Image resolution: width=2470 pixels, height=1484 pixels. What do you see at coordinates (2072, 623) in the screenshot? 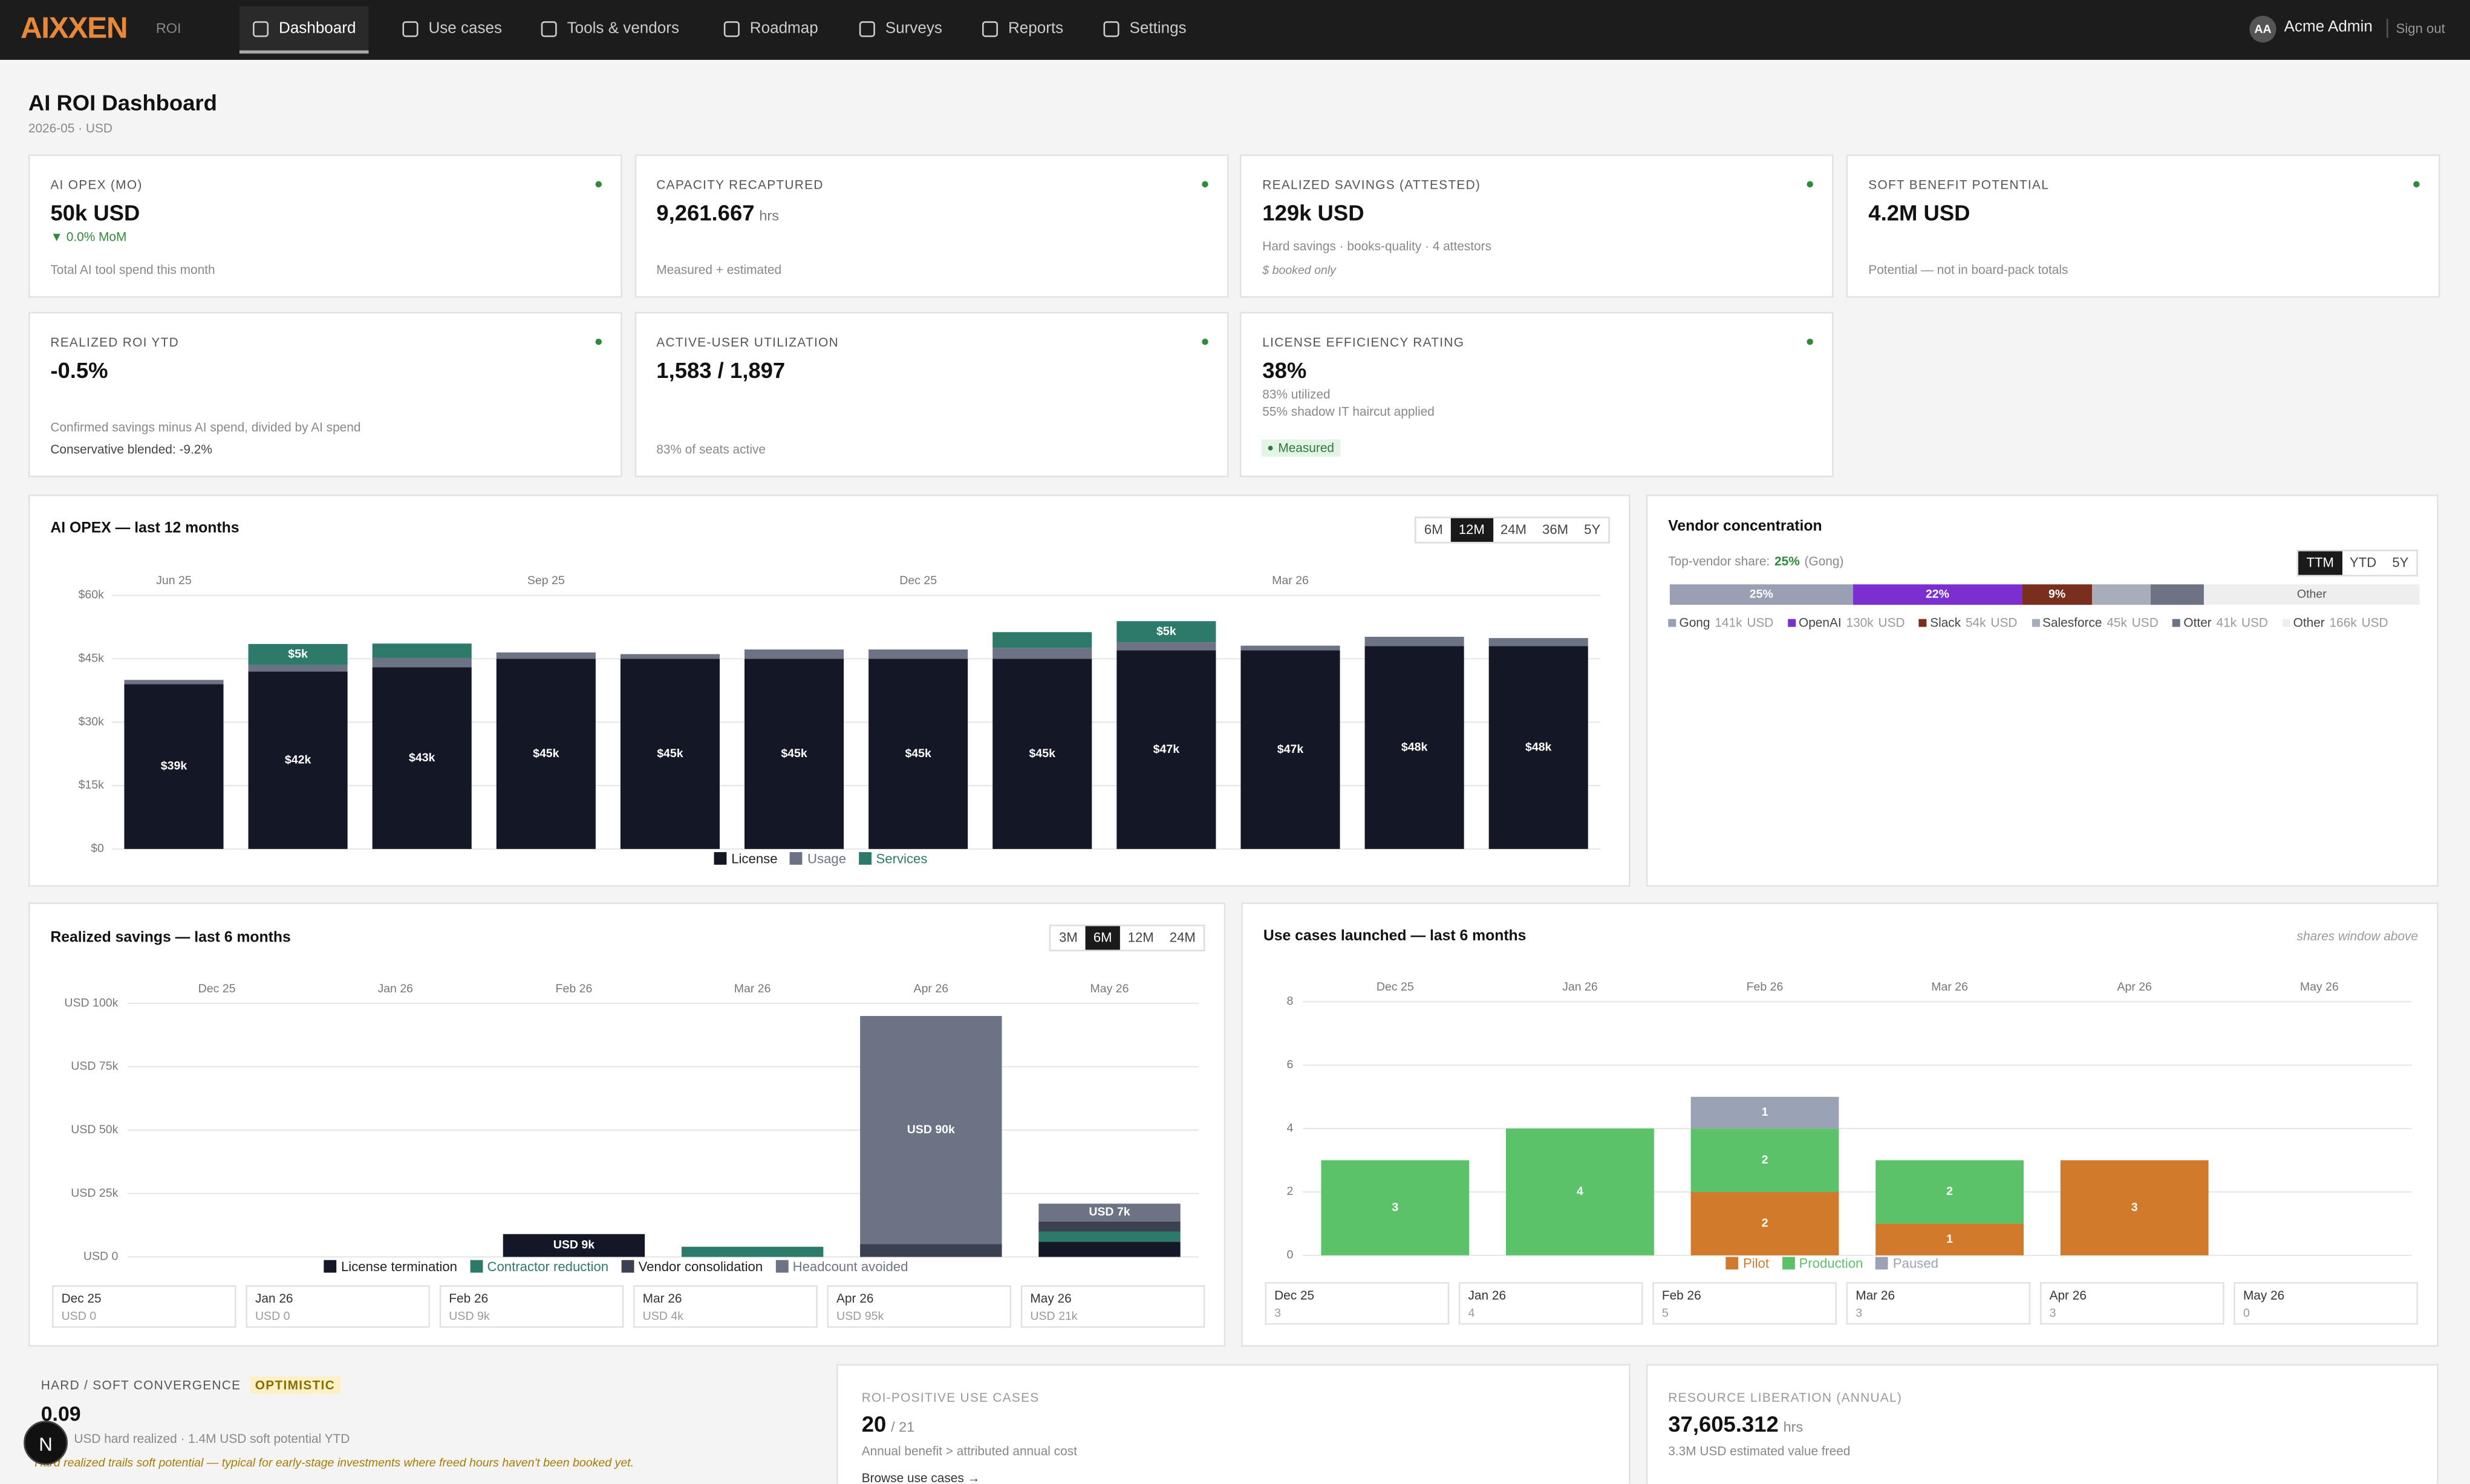
I see `legend-label: Salesforce` at bounding box center [2072, 623].